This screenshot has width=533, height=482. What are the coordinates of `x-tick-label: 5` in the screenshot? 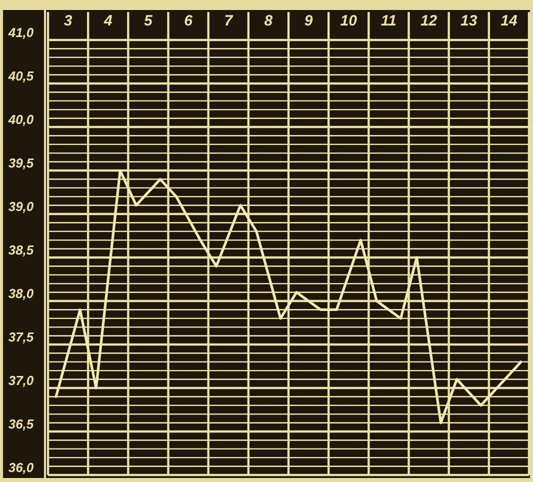 It's located at (149, 21).